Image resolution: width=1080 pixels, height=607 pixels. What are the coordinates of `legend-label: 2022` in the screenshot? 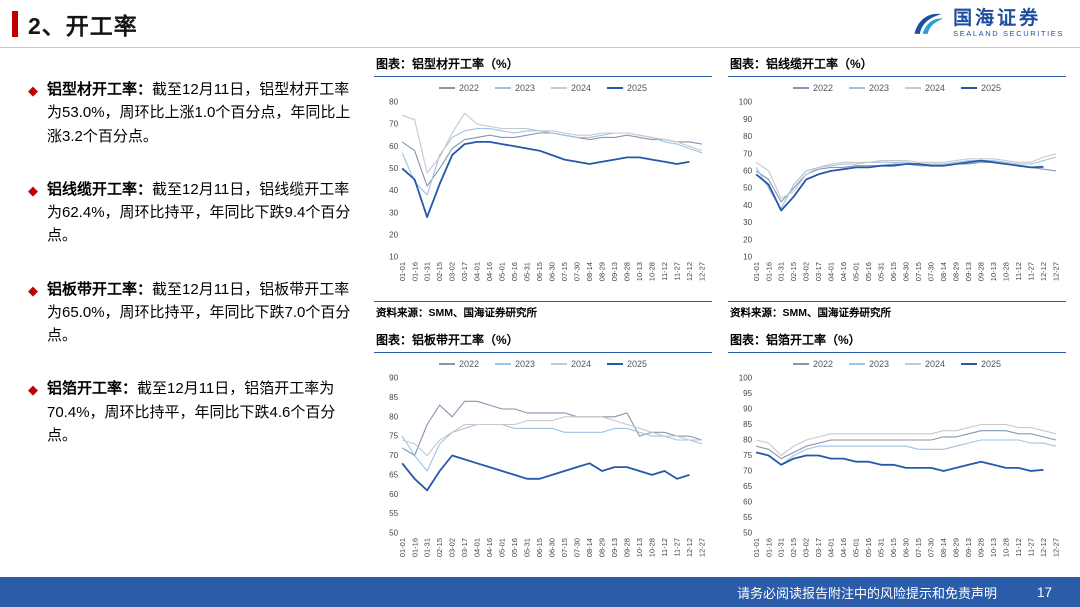 It's located at (822, 88).